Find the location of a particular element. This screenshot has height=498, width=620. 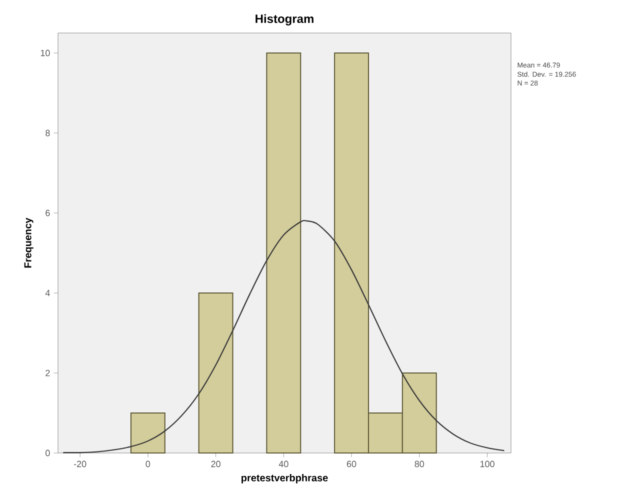

x-tick-label: -20 is located at coordinates (80, 464).